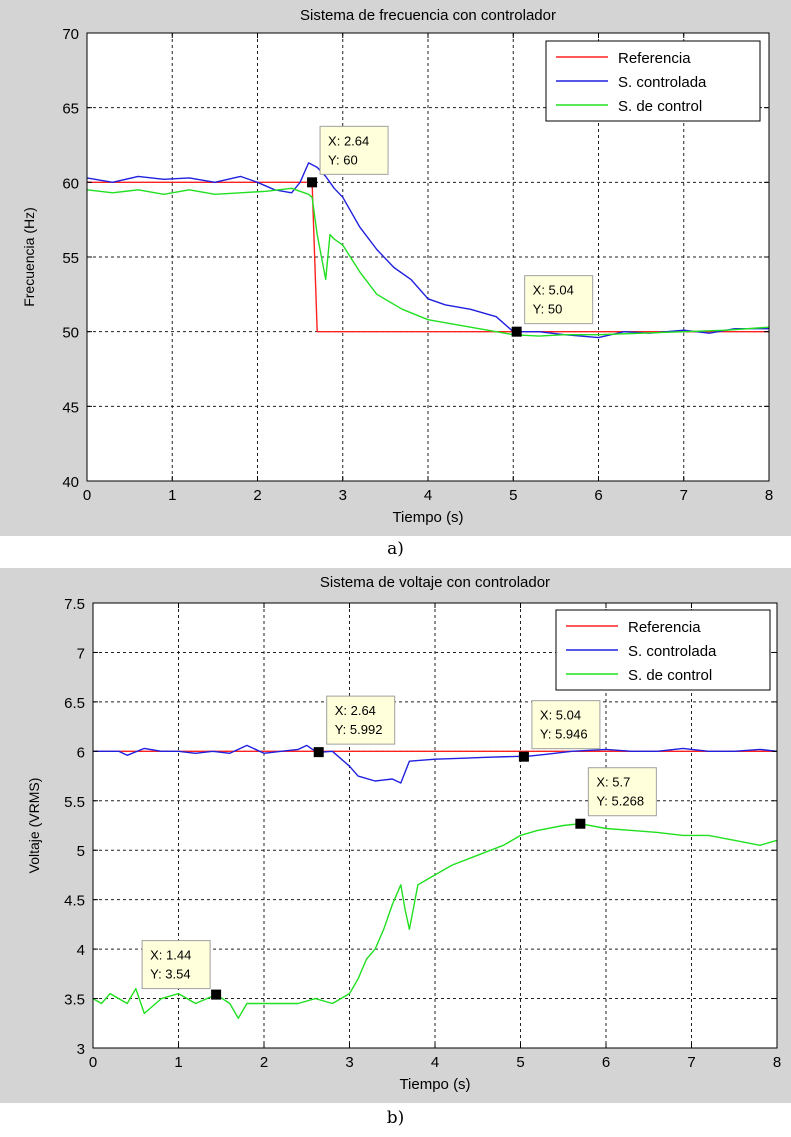 Image resolution: width=791 pixels, height=1137 pixels. I want to click on y-tick-label: 45, so click(70, 407).